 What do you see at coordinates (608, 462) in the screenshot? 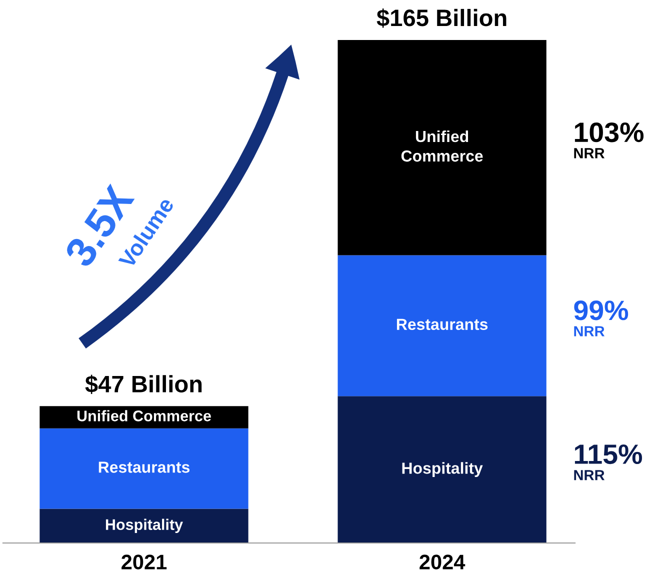
I see `annotation: 115% NRR` at bounding box center [608, 462].